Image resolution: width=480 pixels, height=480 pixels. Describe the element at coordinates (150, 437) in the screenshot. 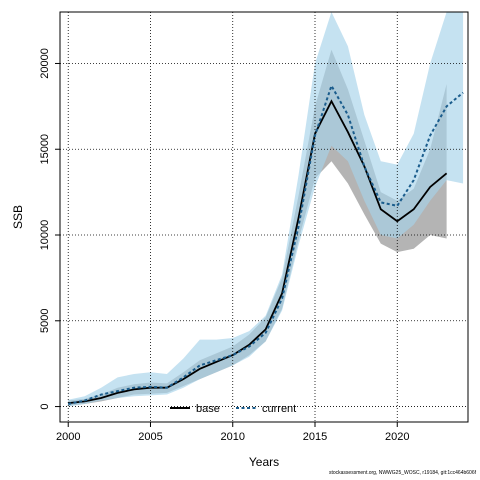

I see `x-tick-label: 2005` at that location.